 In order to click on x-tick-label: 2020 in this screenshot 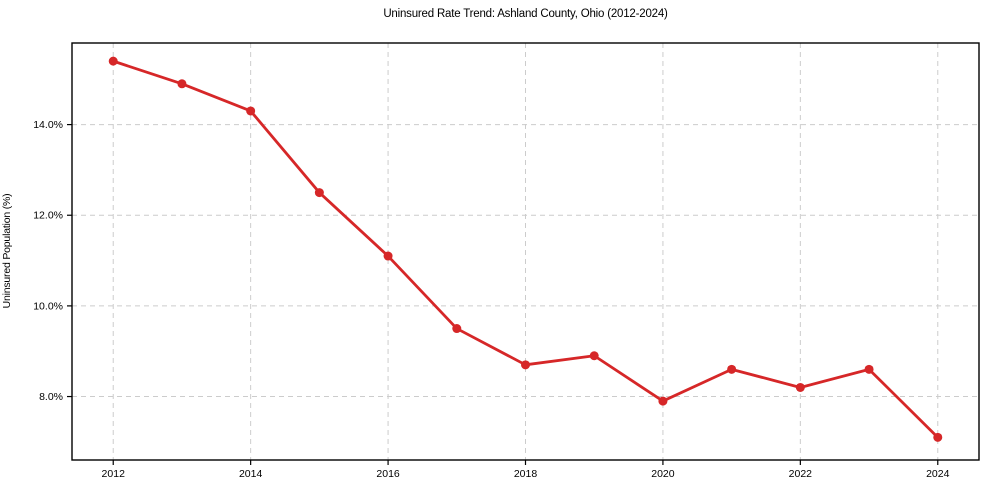, I will do `click(663, 474)`.